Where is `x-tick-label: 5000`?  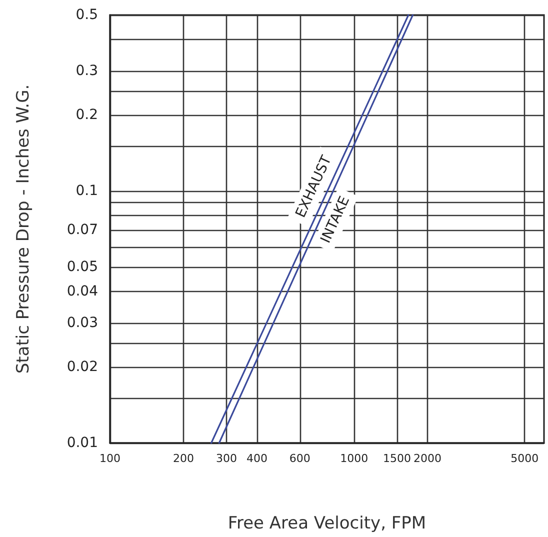 x-tick-label: 5000 is located at coordinates (524, 458).